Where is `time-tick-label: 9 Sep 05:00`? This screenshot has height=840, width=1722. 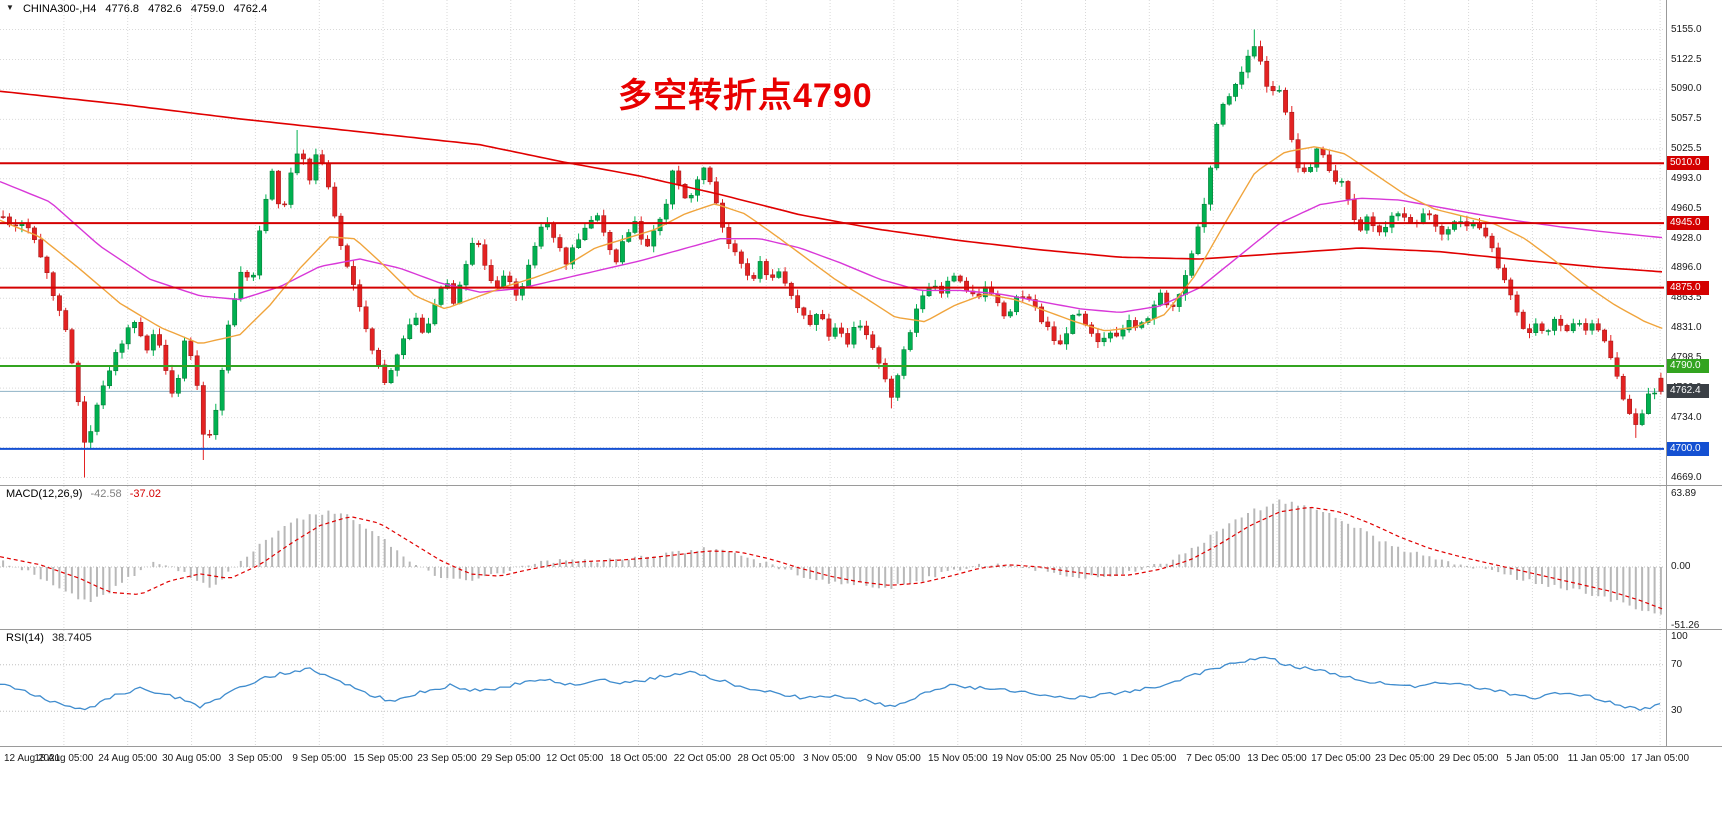
time-tick-label: 9 Sep 05:00 is located at coordinates (319, 758).